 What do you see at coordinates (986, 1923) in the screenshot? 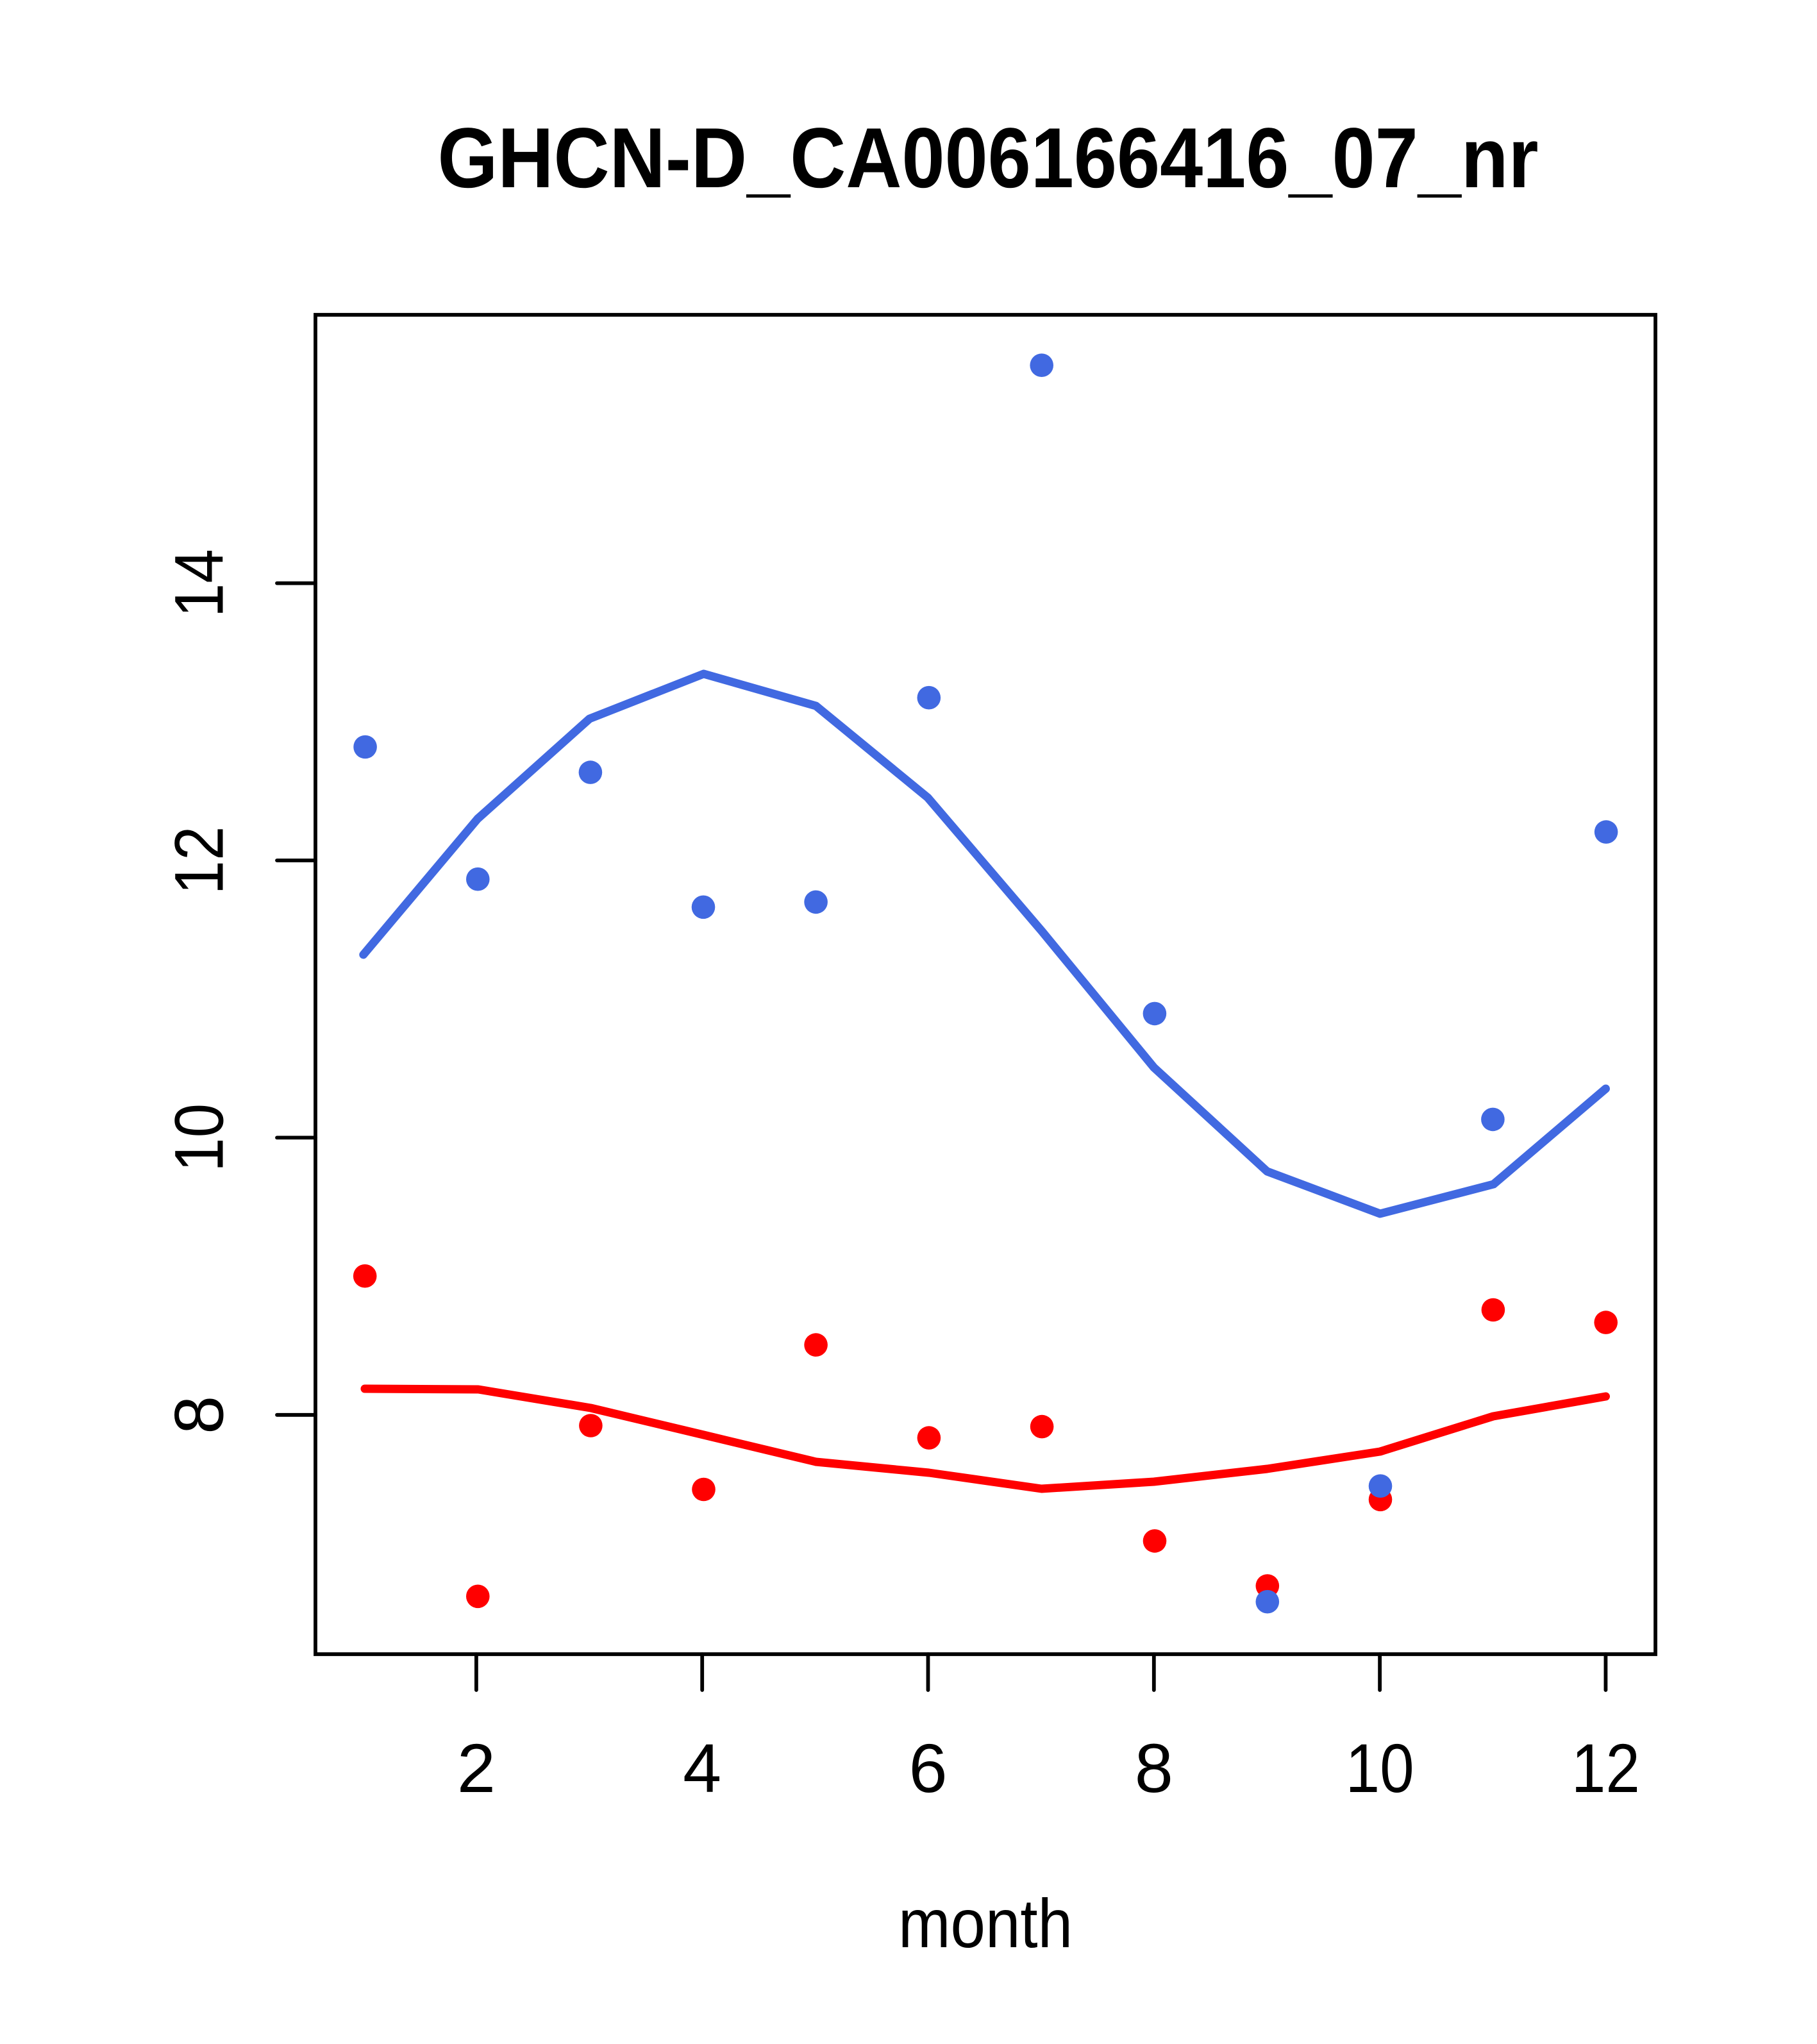
I see `svg-text: month` at bounding box center [986, 1923].